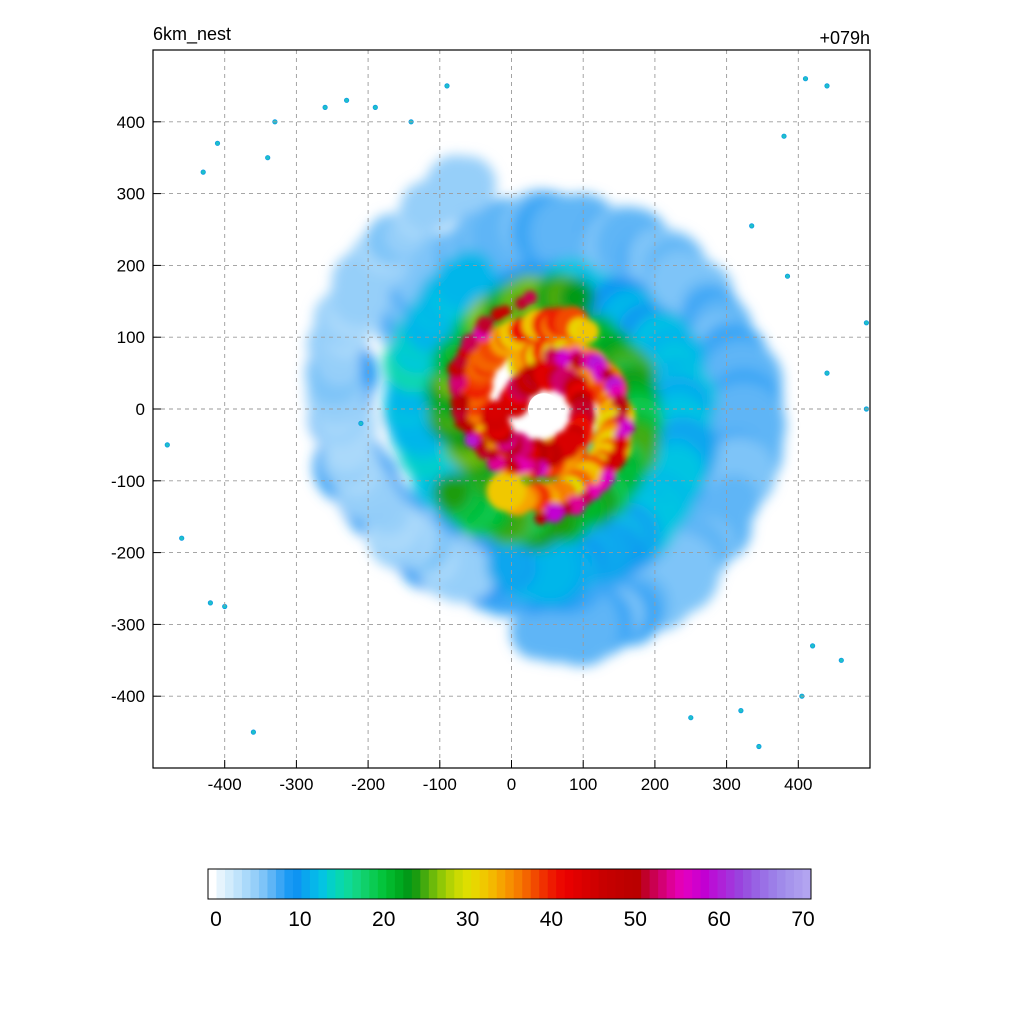 Image resolution: width=1024 pixels, height=1024 pixels. Describe the element at coordinates (128, 624) in the screenshot. I see `y-tick-label: -300` at that location.